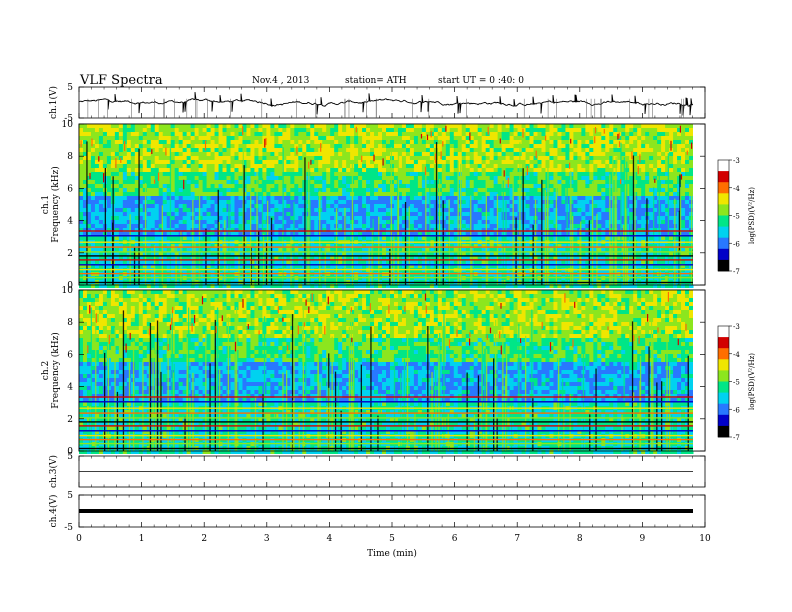  What do you see at coordinates (142, 539) in the screenshot?
I see `x-tick-label: 1` at bounding box center [142, 539].